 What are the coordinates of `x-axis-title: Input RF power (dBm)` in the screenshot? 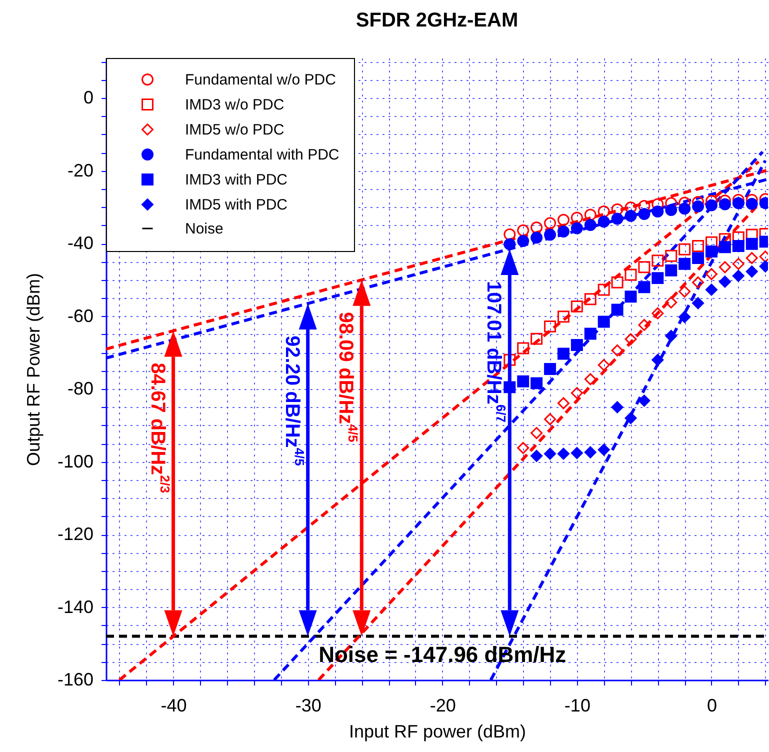 It's located at (437, 732).